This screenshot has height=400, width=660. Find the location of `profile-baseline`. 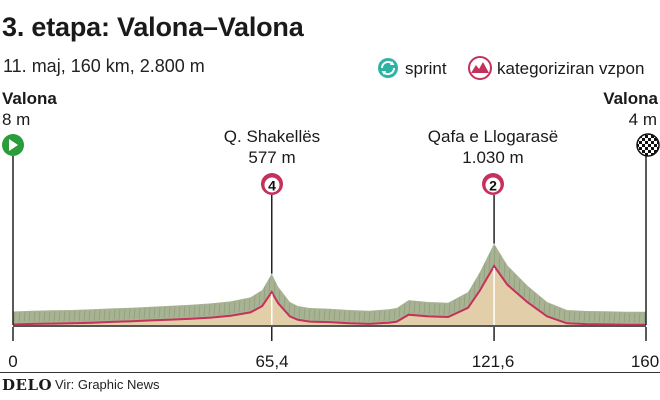

profile-baseline is located at coordinates (329, 326).